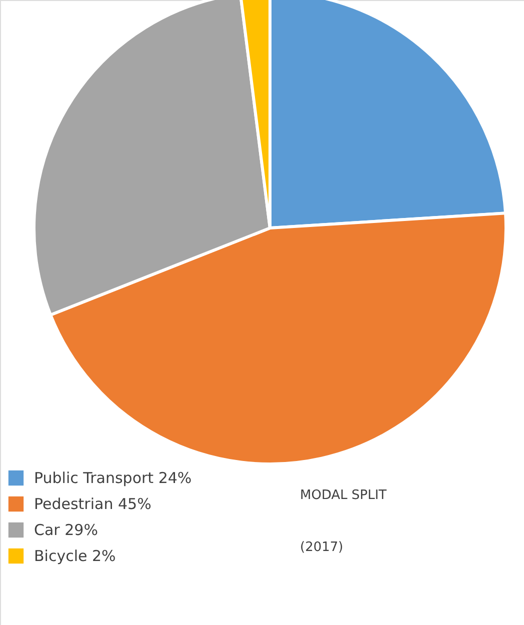 Image resolution: width=524 pixels, height=625 pixels. I want to click on text: MODAL SPLIT, so click(343, 495).